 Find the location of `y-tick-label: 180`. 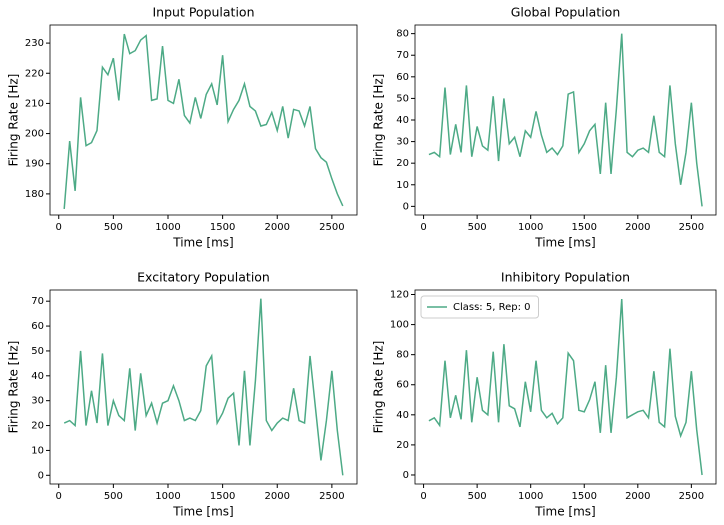

y-tick-label: 180 is located at coordinates (34, 194).